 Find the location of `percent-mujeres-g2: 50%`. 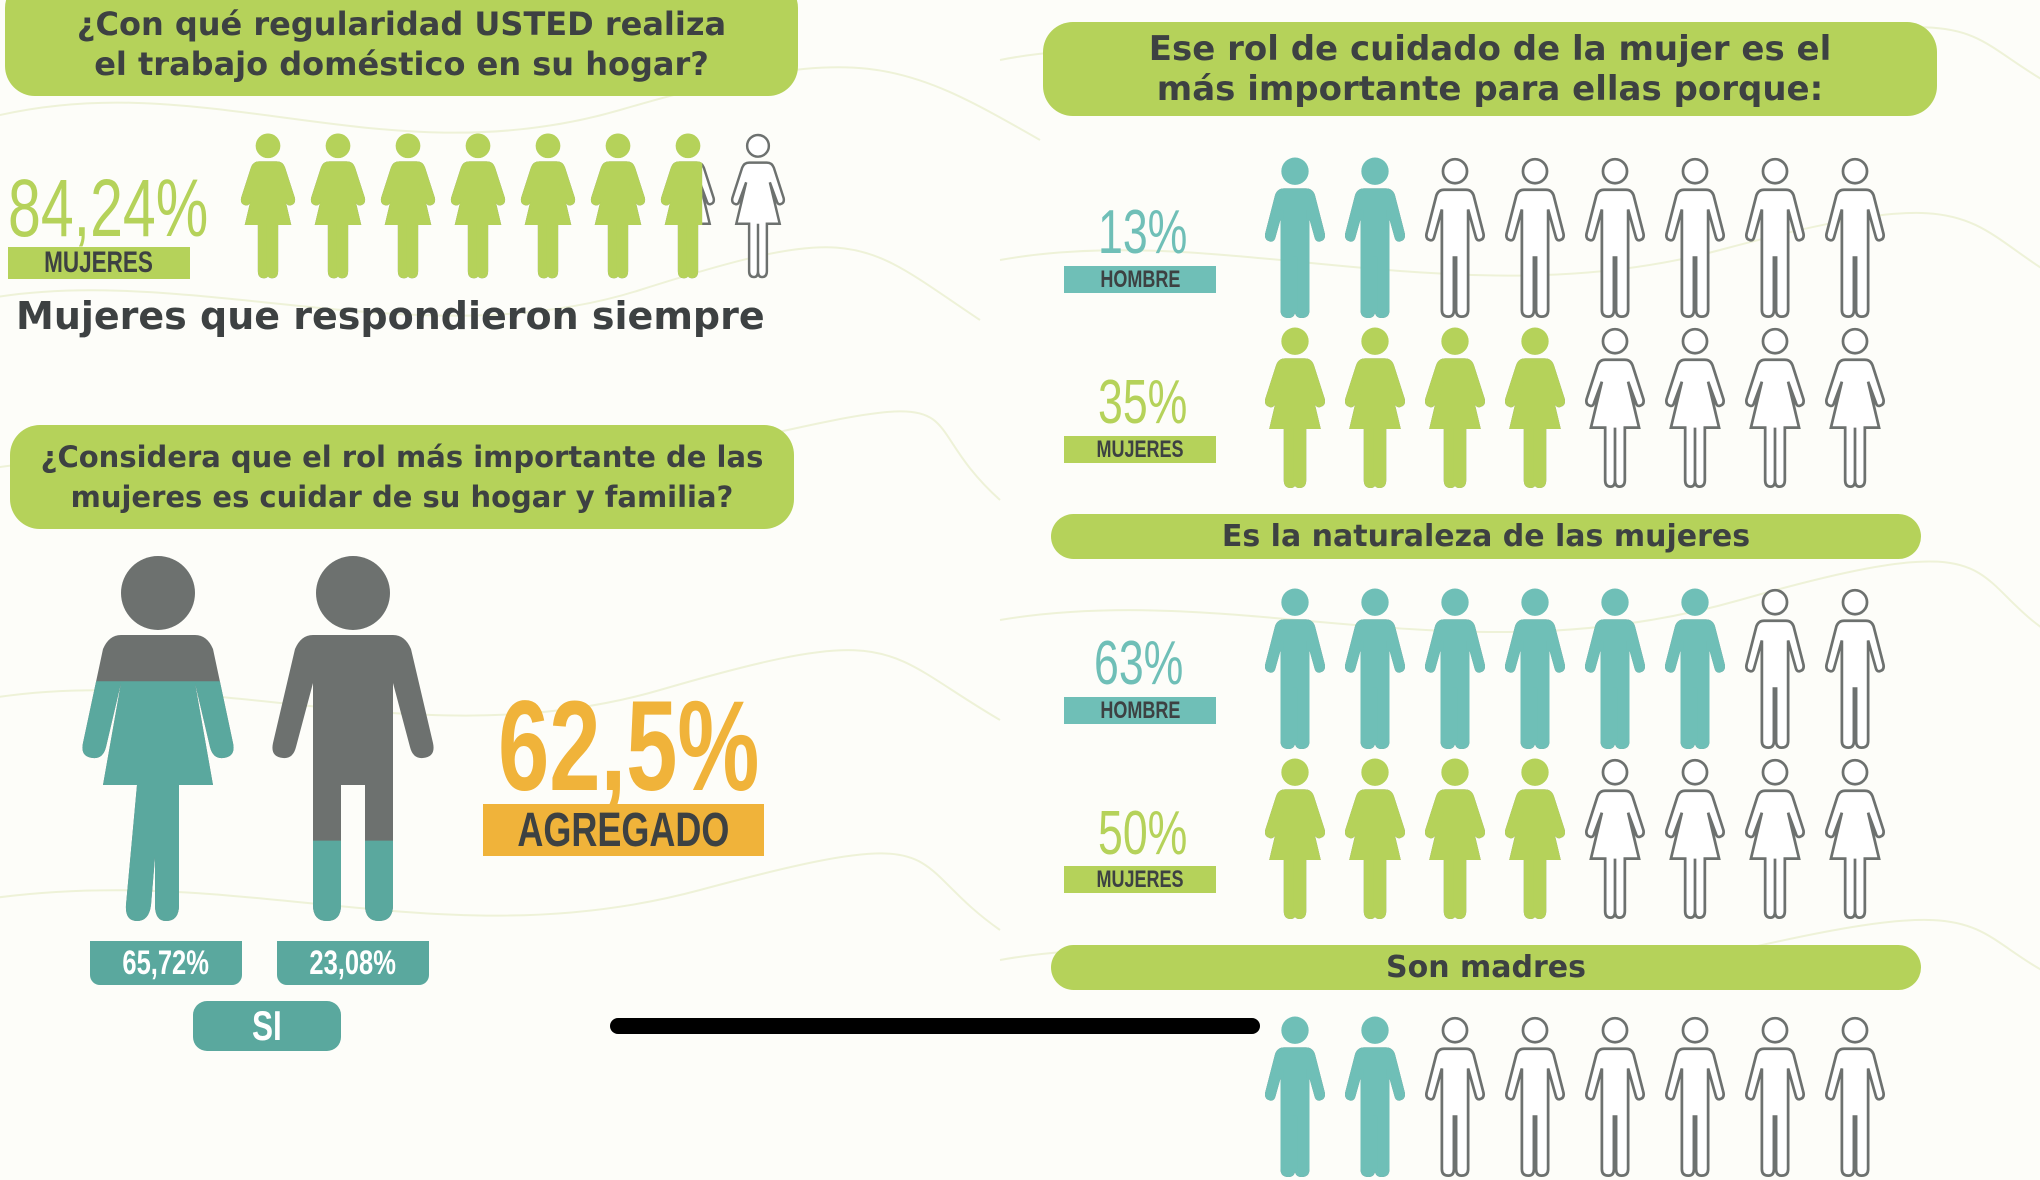

percent-mujeres-g2: 50% is located at coordinates (1143, 833).